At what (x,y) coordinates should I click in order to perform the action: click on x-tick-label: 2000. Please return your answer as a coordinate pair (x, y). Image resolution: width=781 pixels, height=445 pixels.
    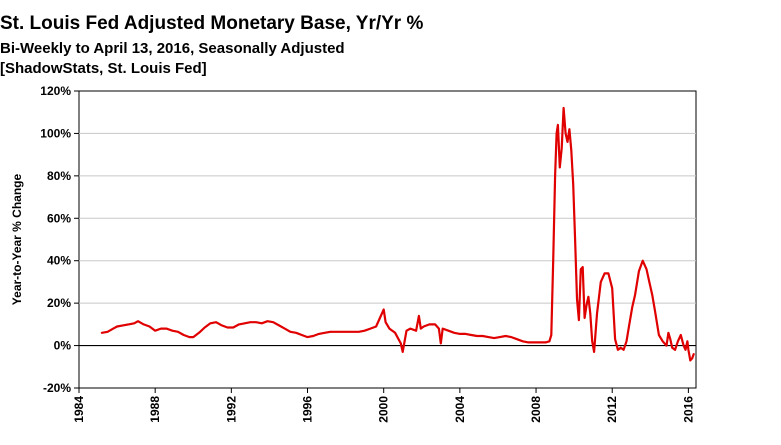
    Looking at the image, I should click on (384, 409).